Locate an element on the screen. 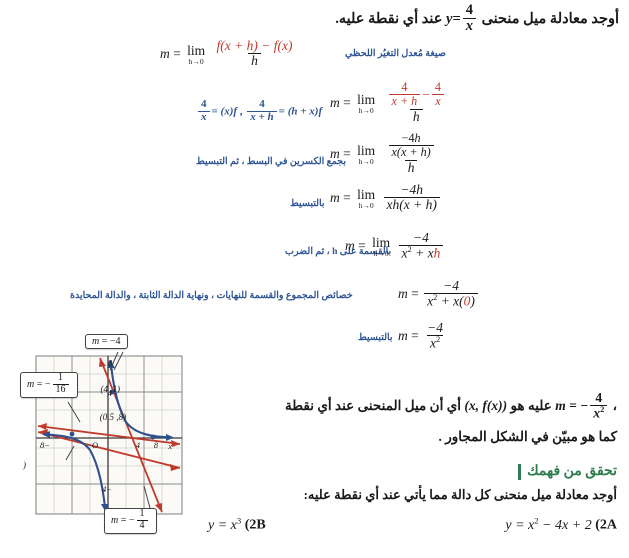 Image resolution: width=629 pixels, height=558 pixels. step-2-reason-comma: , is located at coordinates (241, 111).